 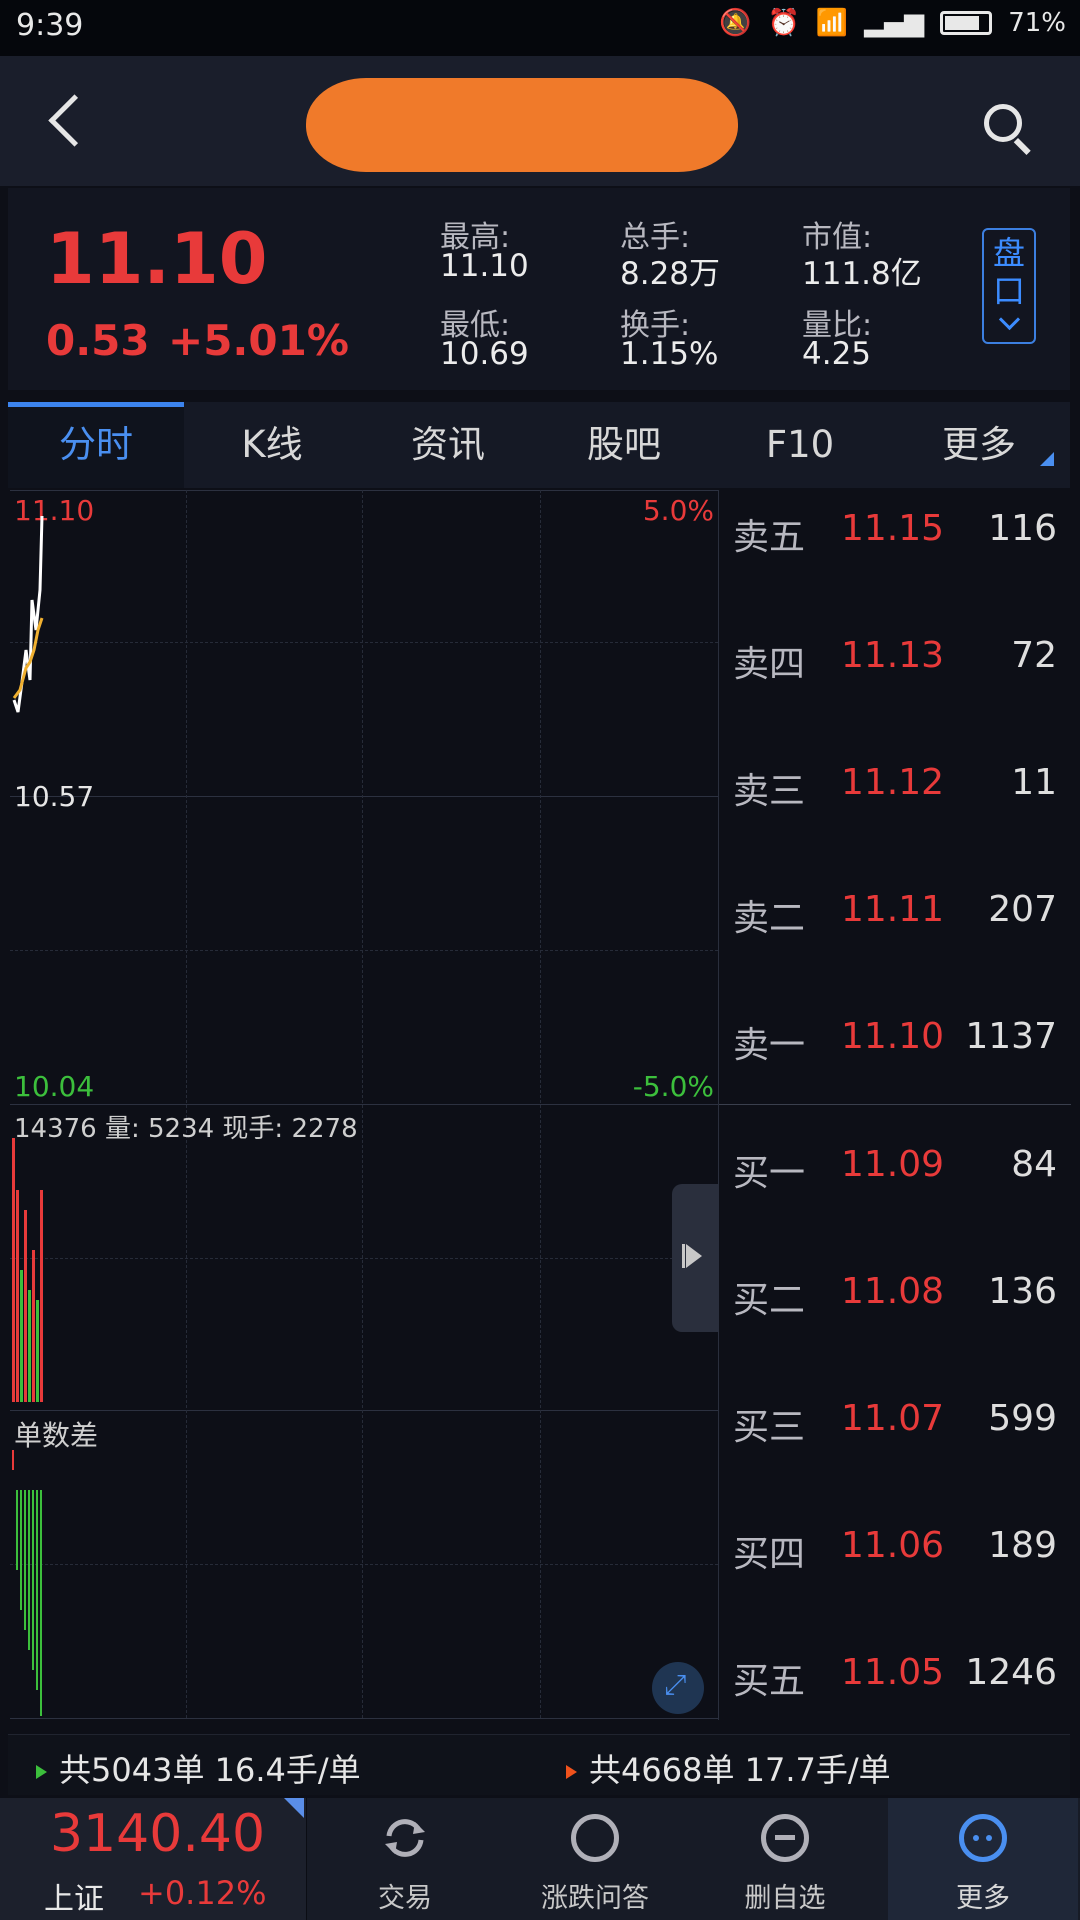 I want to click on tab-more-label: 更多, so click(x=979, y=444).